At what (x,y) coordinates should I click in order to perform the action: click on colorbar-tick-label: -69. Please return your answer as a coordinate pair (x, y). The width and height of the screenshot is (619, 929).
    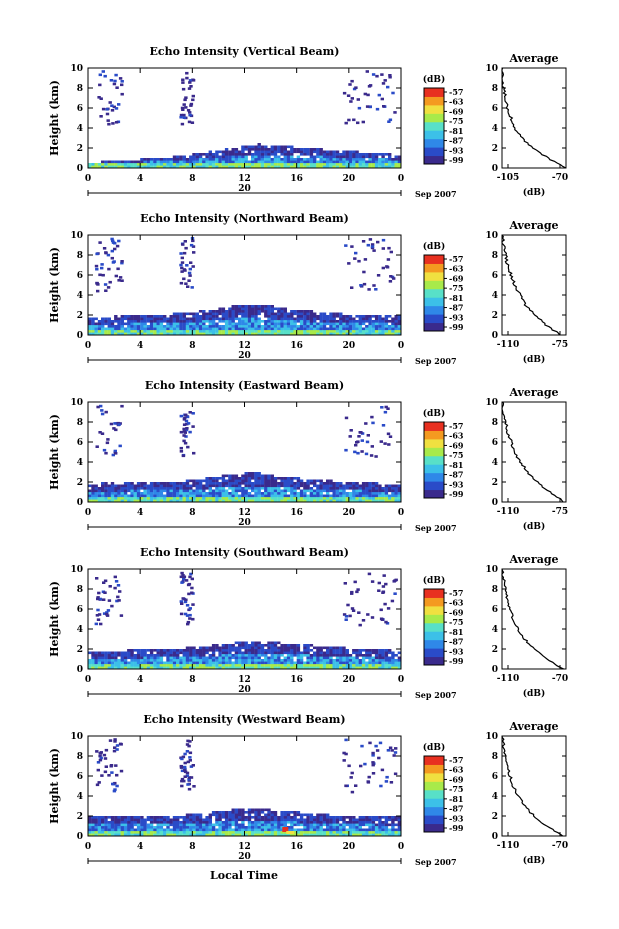
    Looking at the image, I should click on (456, 445).